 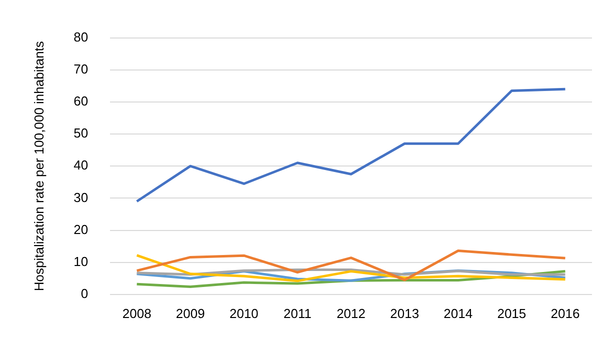 What do you see at coordinates (351, 313) in the screenshot?
I see `x-tick-label: 2012` at bounding box center [351, 313].